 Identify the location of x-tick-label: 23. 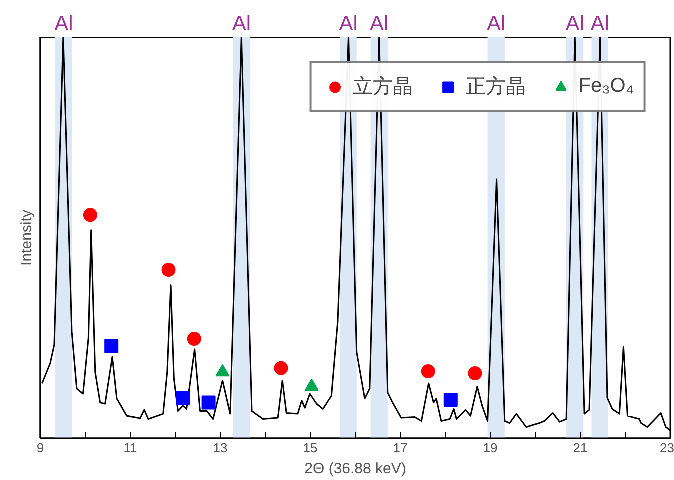
(667, 448).